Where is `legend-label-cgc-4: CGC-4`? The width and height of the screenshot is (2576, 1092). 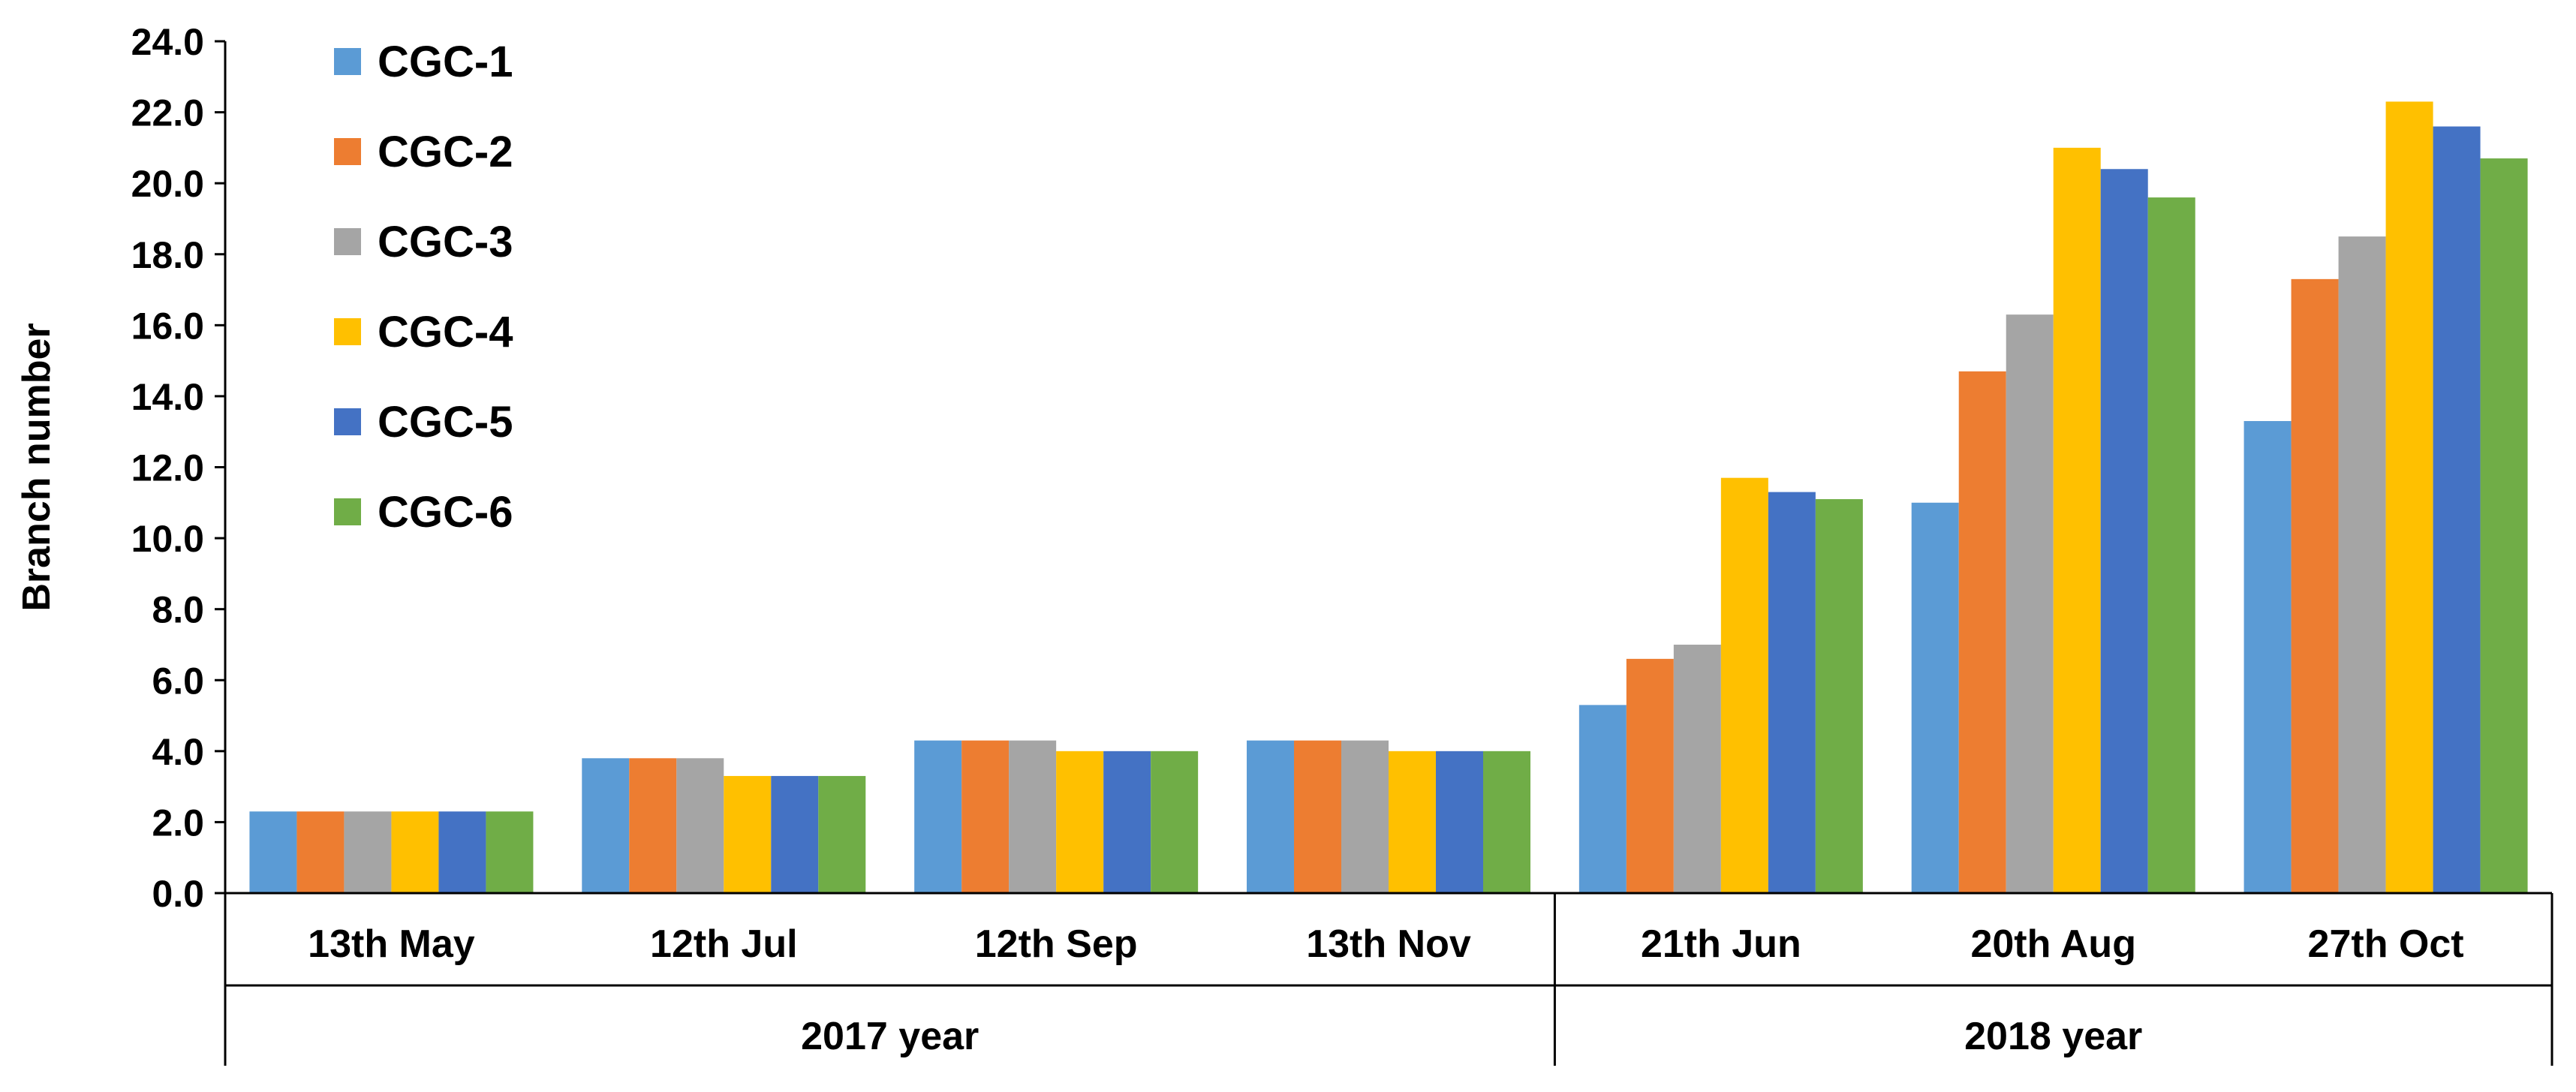 legend-label-cgc-4: CGC-4 is located at coordinates (445, 332).